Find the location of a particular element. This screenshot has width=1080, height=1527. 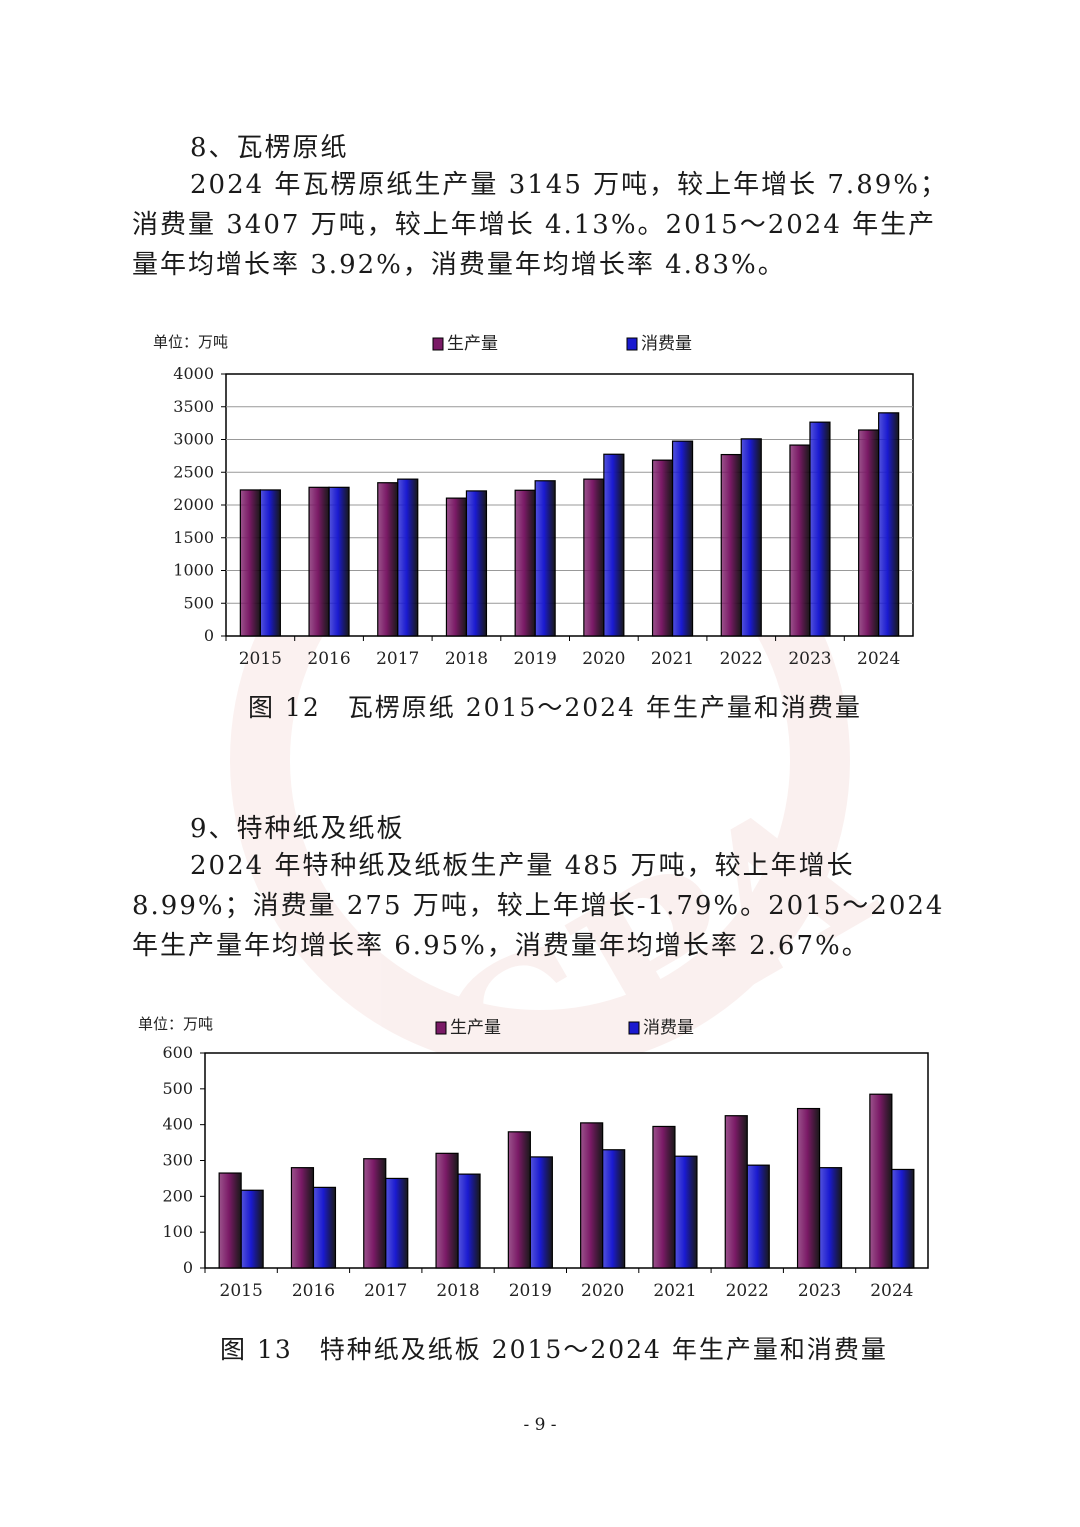

y-tick-label: 2000 is located at coordinates (193, 504).